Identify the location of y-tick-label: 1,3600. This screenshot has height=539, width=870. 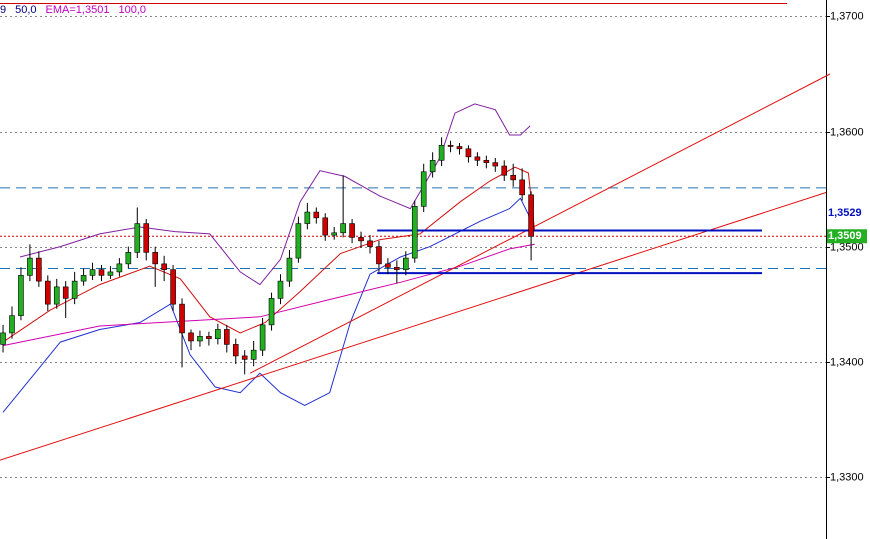
(847, 132).